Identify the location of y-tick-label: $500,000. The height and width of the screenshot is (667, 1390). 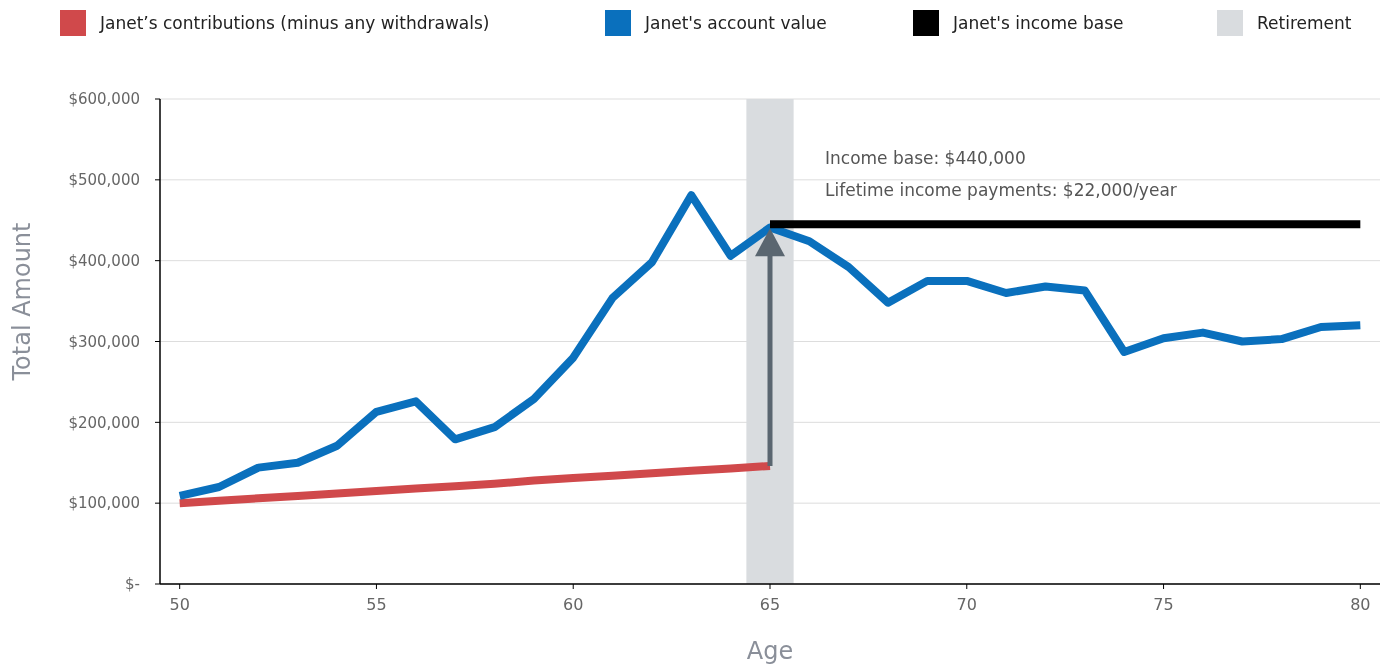
(104, 180).